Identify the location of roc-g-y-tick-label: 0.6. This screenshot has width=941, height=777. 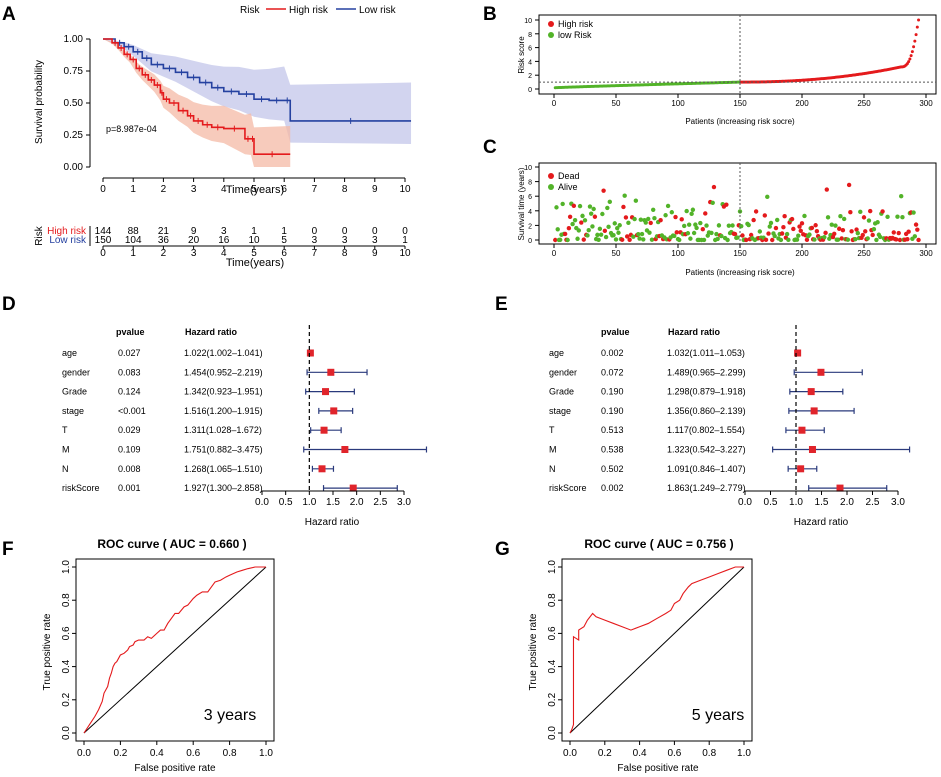
(552, 633).